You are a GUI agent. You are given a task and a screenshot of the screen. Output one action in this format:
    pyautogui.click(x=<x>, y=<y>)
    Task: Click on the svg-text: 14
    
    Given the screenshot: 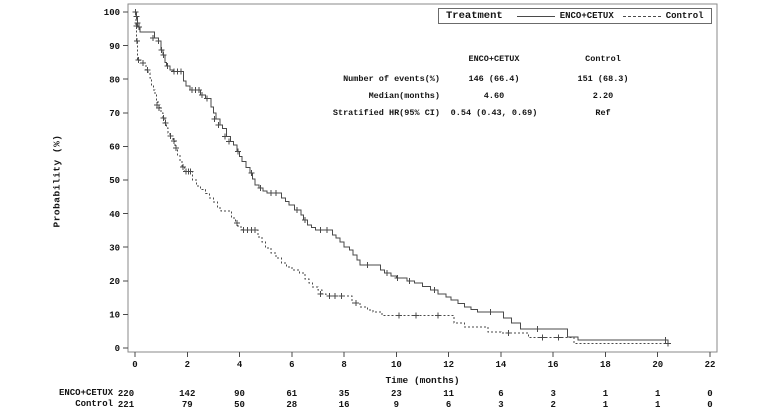 What is the action you would take?
    pyautogui.click(x=500, y=365)
    